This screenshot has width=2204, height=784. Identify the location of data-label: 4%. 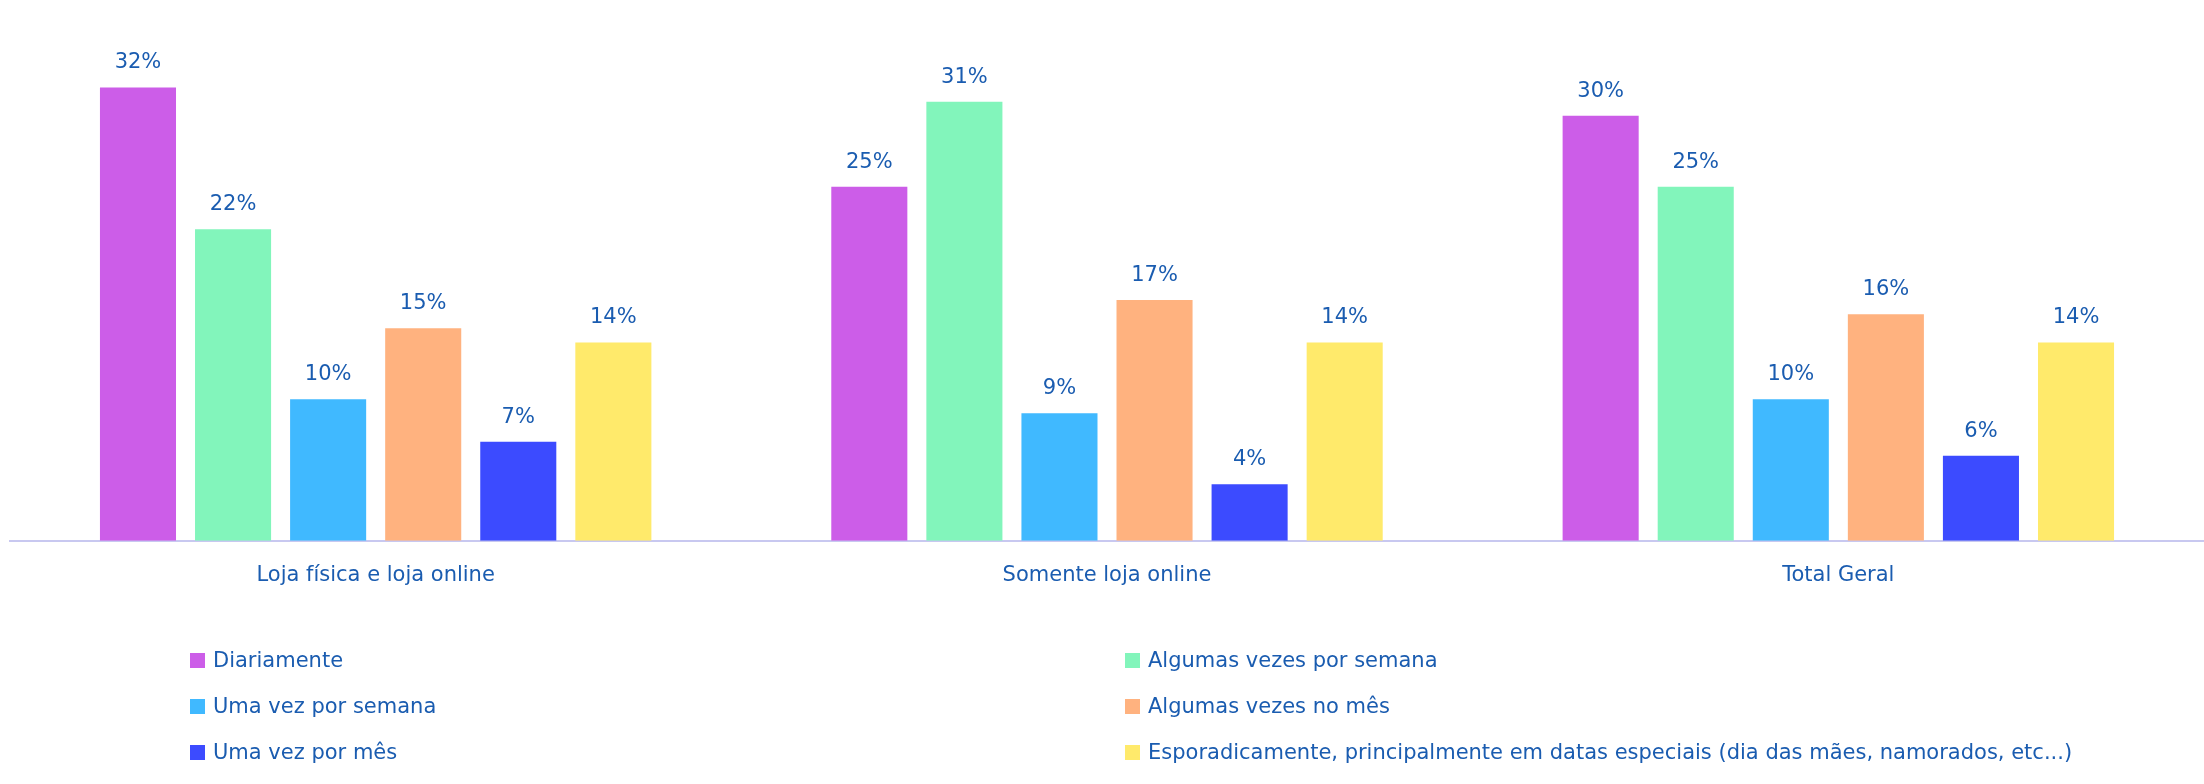
(1249, 458).